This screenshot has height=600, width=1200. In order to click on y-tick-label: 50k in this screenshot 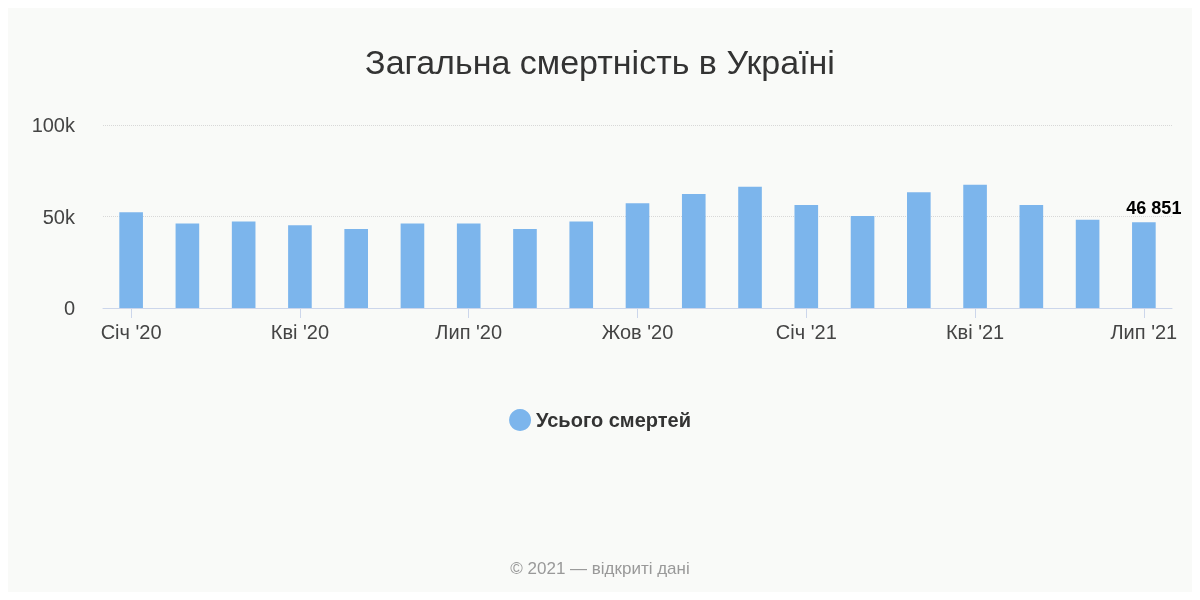, I will do `click(59, 216)`.